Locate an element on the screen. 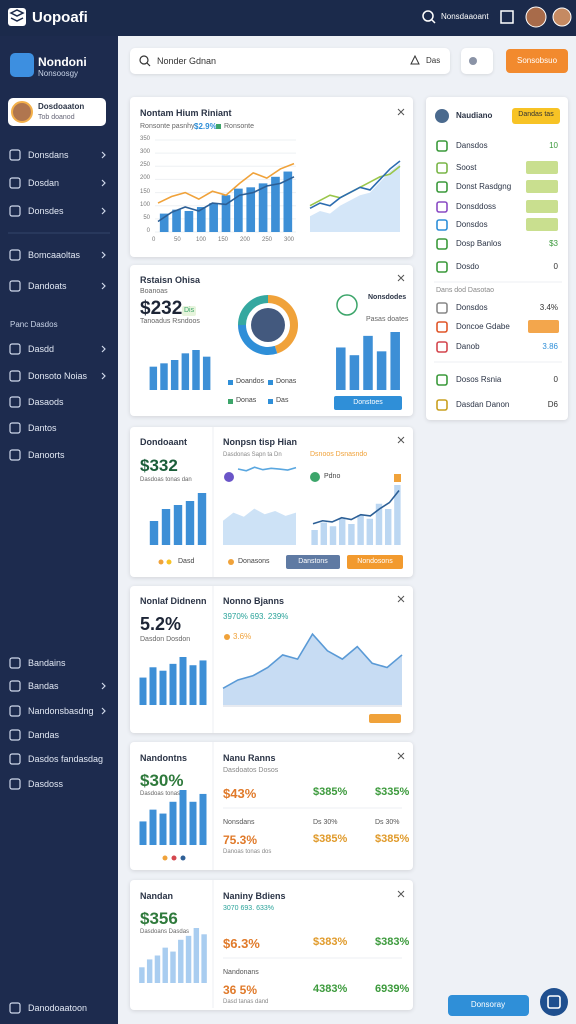 The height and width of the screenshot is (1024, 576). row-label: Donsddoss is located at coordinates (476, 206).